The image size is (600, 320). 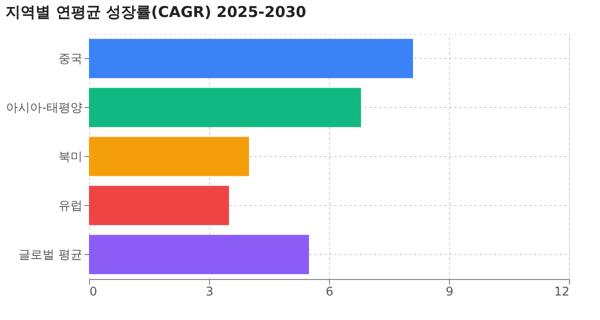 I want to click on x-tick-label: 12, so click(x=562, y=291).